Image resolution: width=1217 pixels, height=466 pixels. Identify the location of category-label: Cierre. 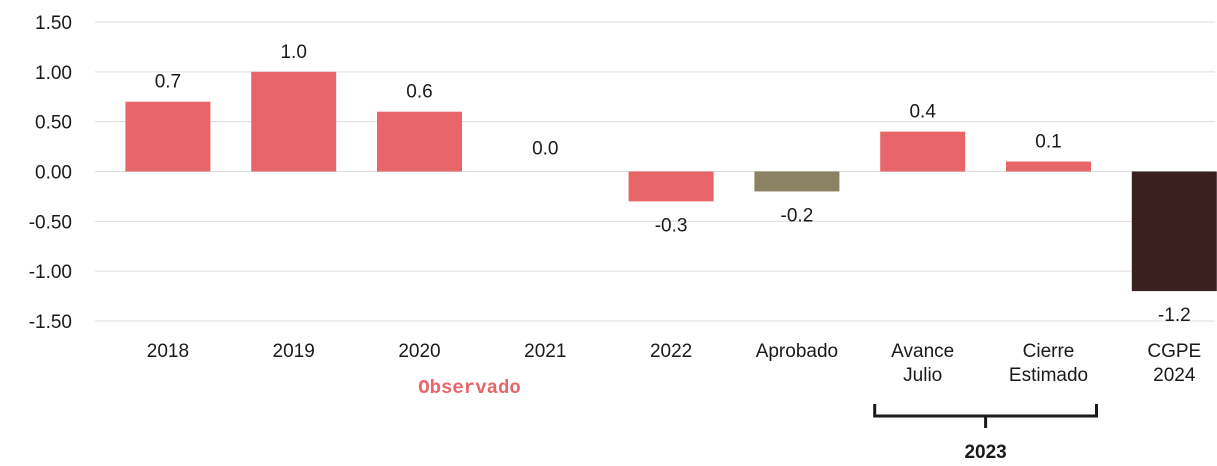
(1049, 351).